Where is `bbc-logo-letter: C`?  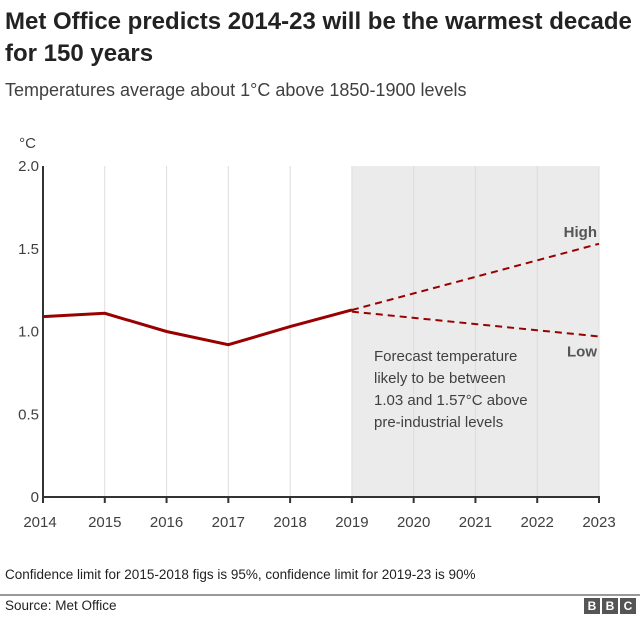
bbc-logo-letter: C is located at coordinates (628, 606).